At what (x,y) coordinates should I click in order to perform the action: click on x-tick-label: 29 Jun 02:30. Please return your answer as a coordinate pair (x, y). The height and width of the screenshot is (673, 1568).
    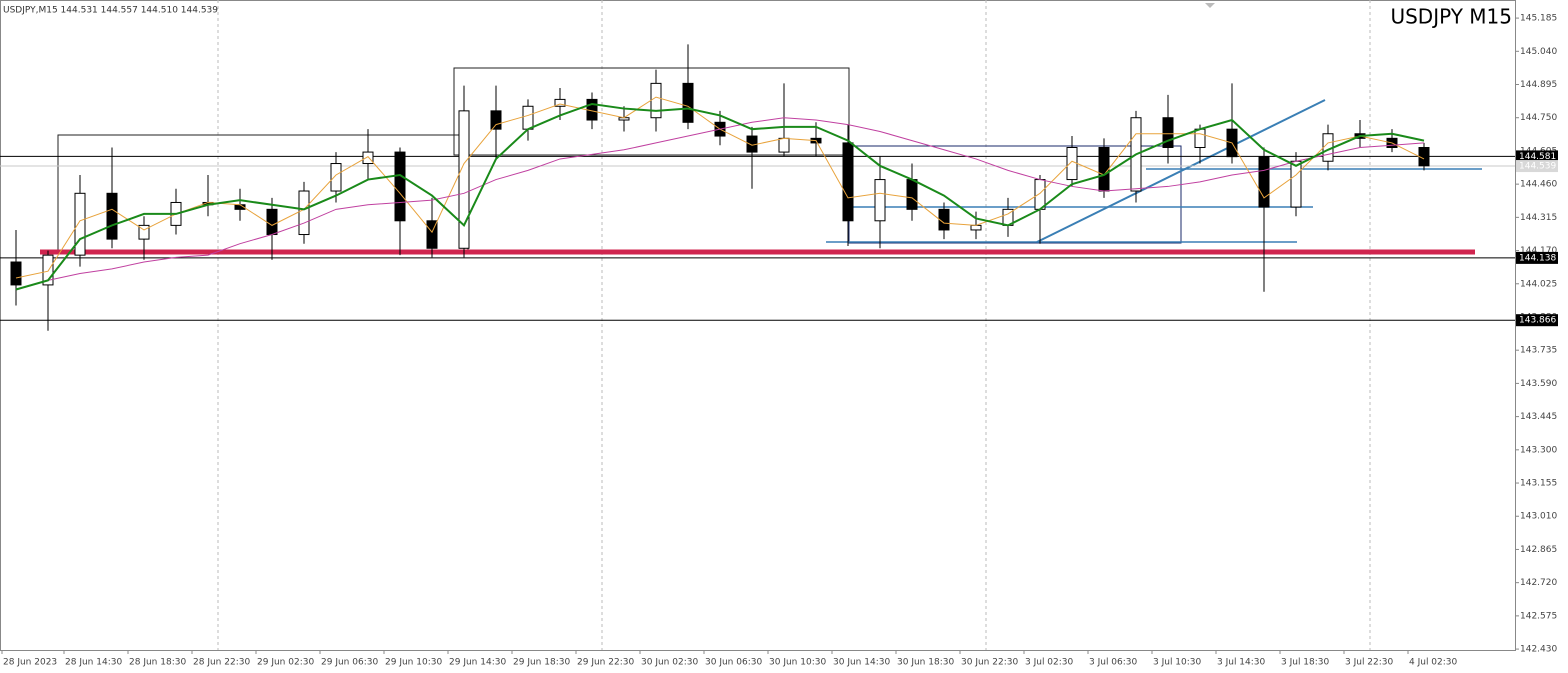
    Looking at the image, I should click on (285, 663).